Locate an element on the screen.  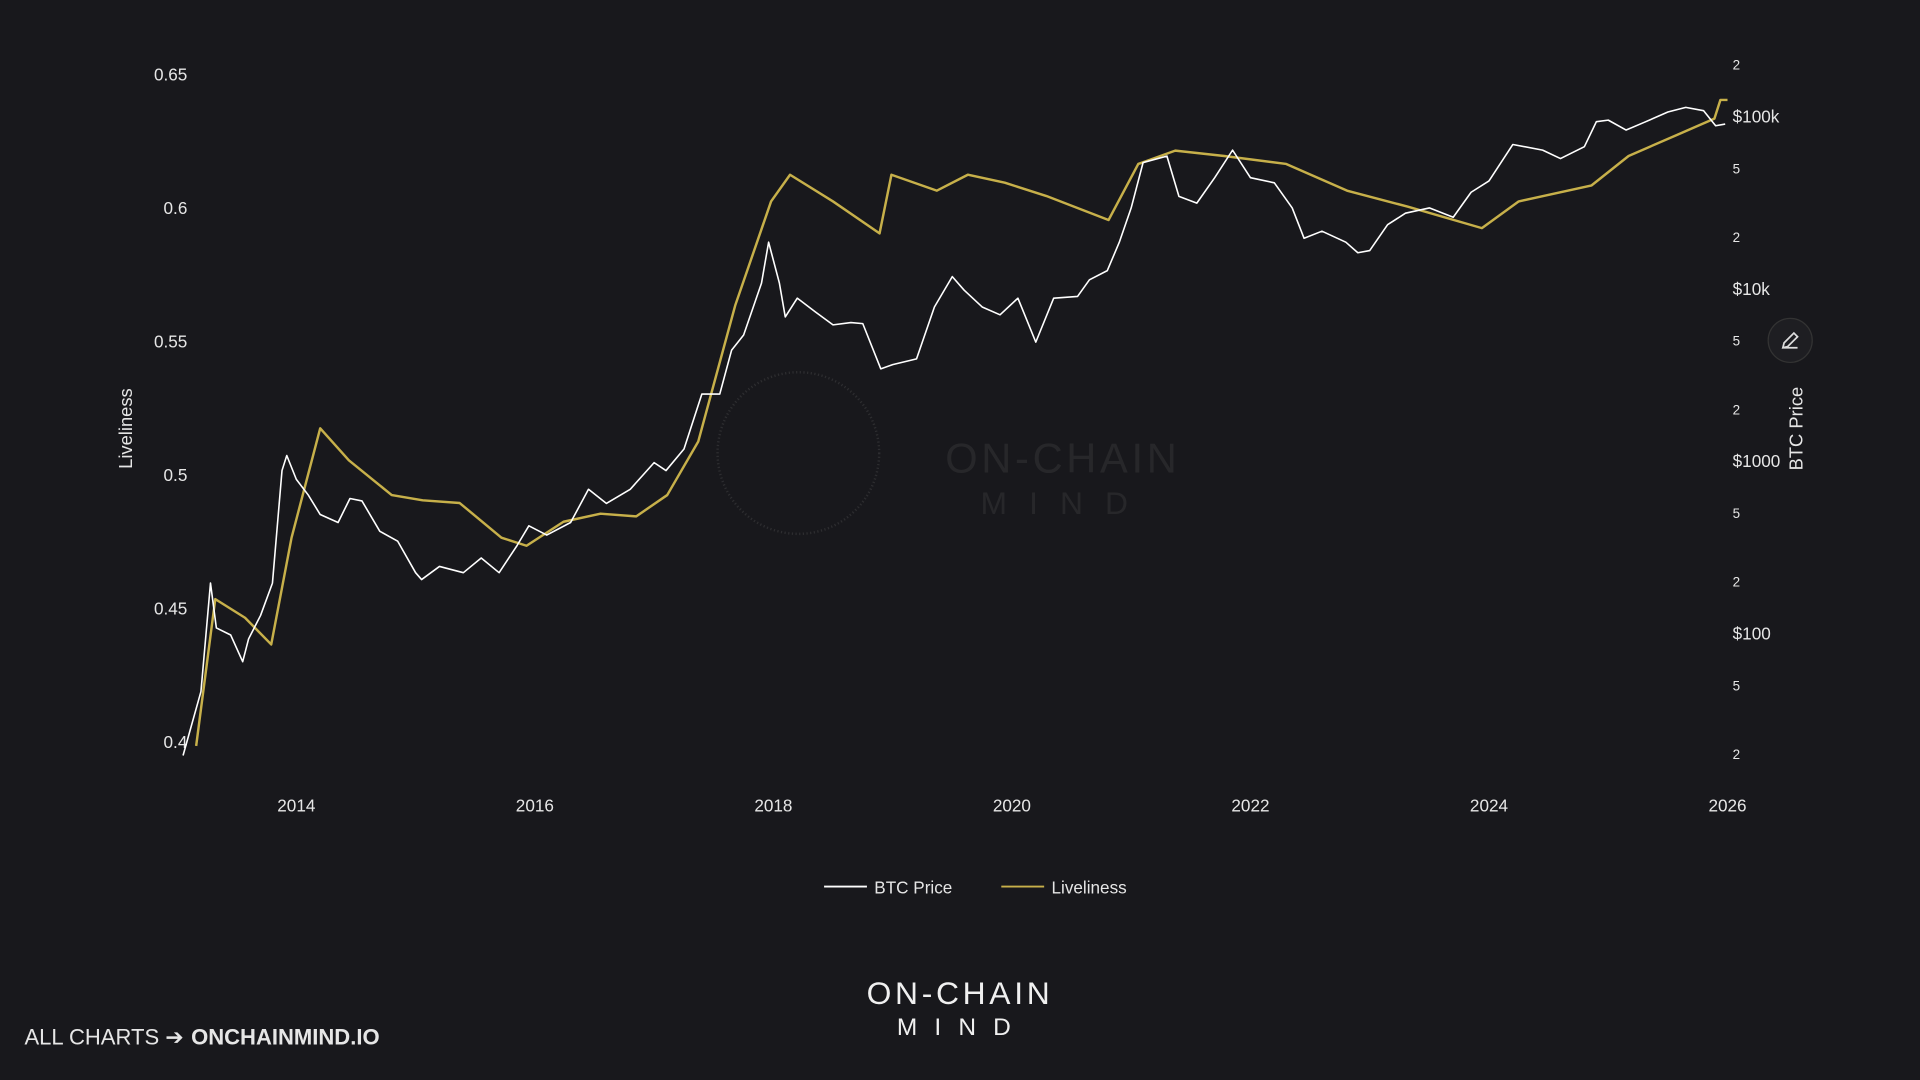
y-tick-label: 0.55 is located at coordinates (170, 341).